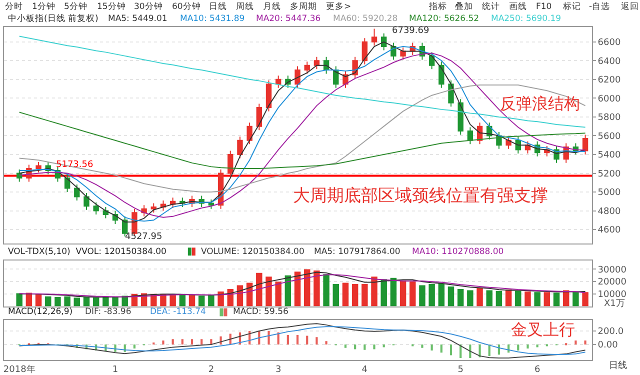 The width and height of the screenshot is (640, 375). Describe the element at coordinates (571, 6) in the screenshot. I see `text: 标记` at that location.